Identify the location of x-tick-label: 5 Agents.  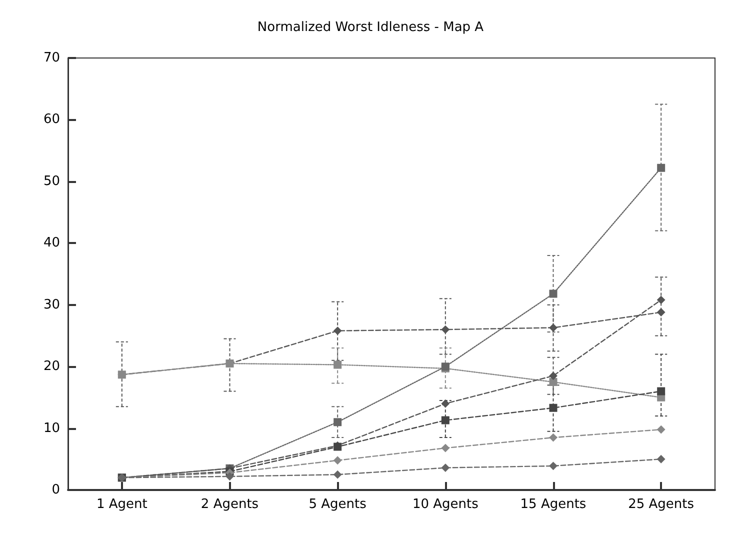
(337, 504).